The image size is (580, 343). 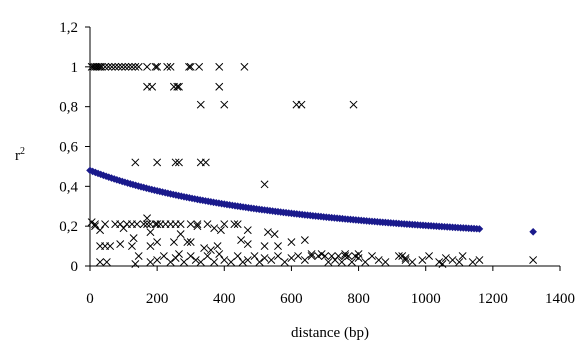 I want to click on x-axis-label: distance (bp), so click(x=330, y=333).